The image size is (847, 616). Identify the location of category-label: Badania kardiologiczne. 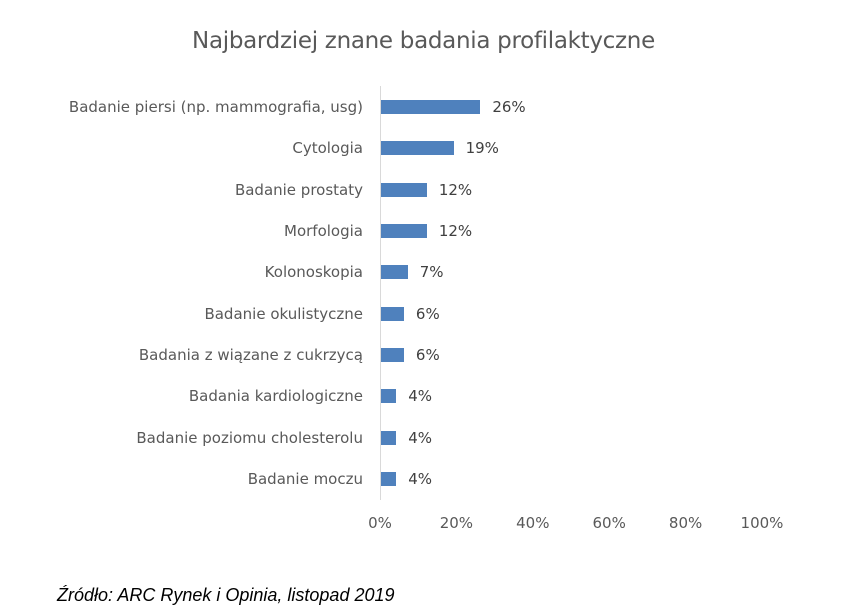
(275, 396).